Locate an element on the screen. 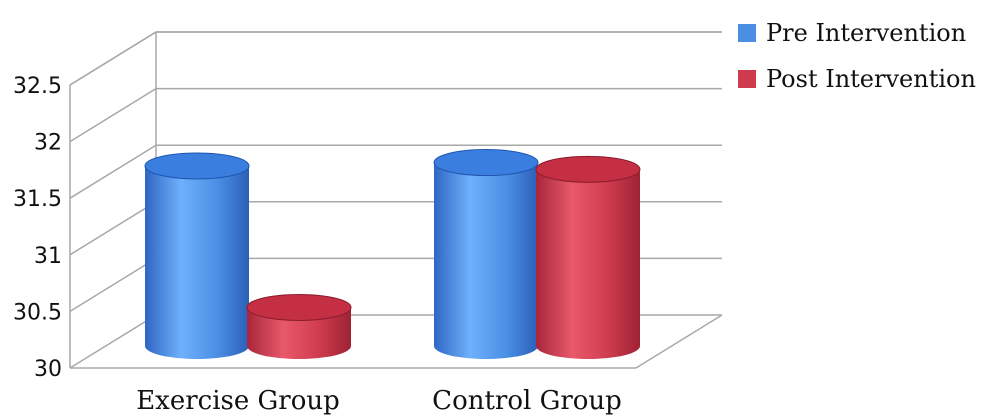  legend-label-pre: Pre Intervention is located at coordinates (866, 33).